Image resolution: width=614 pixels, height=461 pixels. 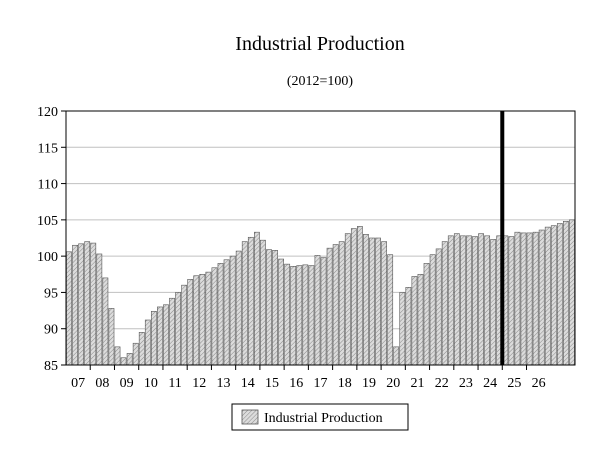 What do you see at coordinates (442, 383) in the screenshot?
I see `x-tick-label: 22` at bounding box center [442, 383].